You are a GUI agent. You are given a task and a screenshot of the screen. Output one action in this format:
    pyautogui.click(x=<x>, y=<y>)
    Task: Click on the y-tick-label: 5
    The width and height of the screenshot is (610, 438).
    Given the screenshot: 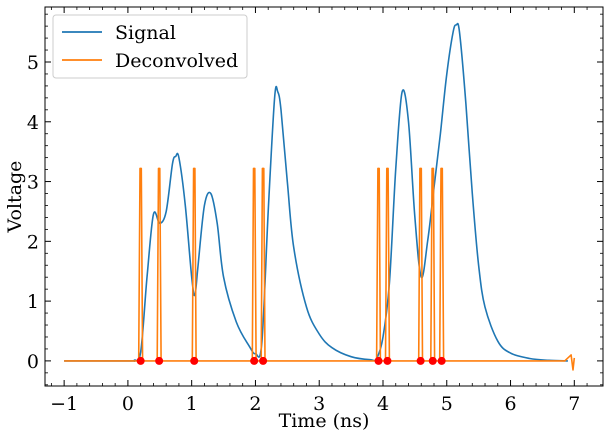 What is the action you would take?
    pyautogui.click(x=33, y=63)
    